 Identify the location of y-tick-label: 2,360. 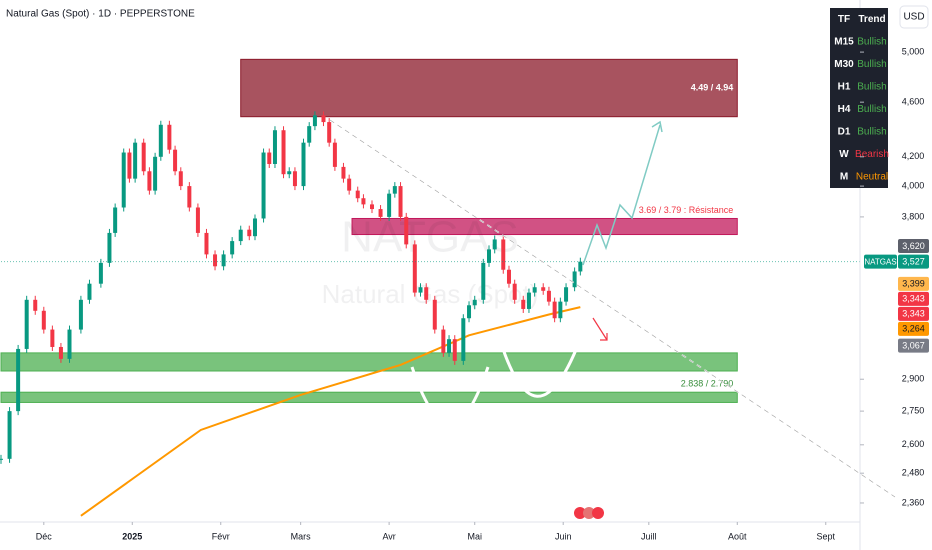
(913, 502).